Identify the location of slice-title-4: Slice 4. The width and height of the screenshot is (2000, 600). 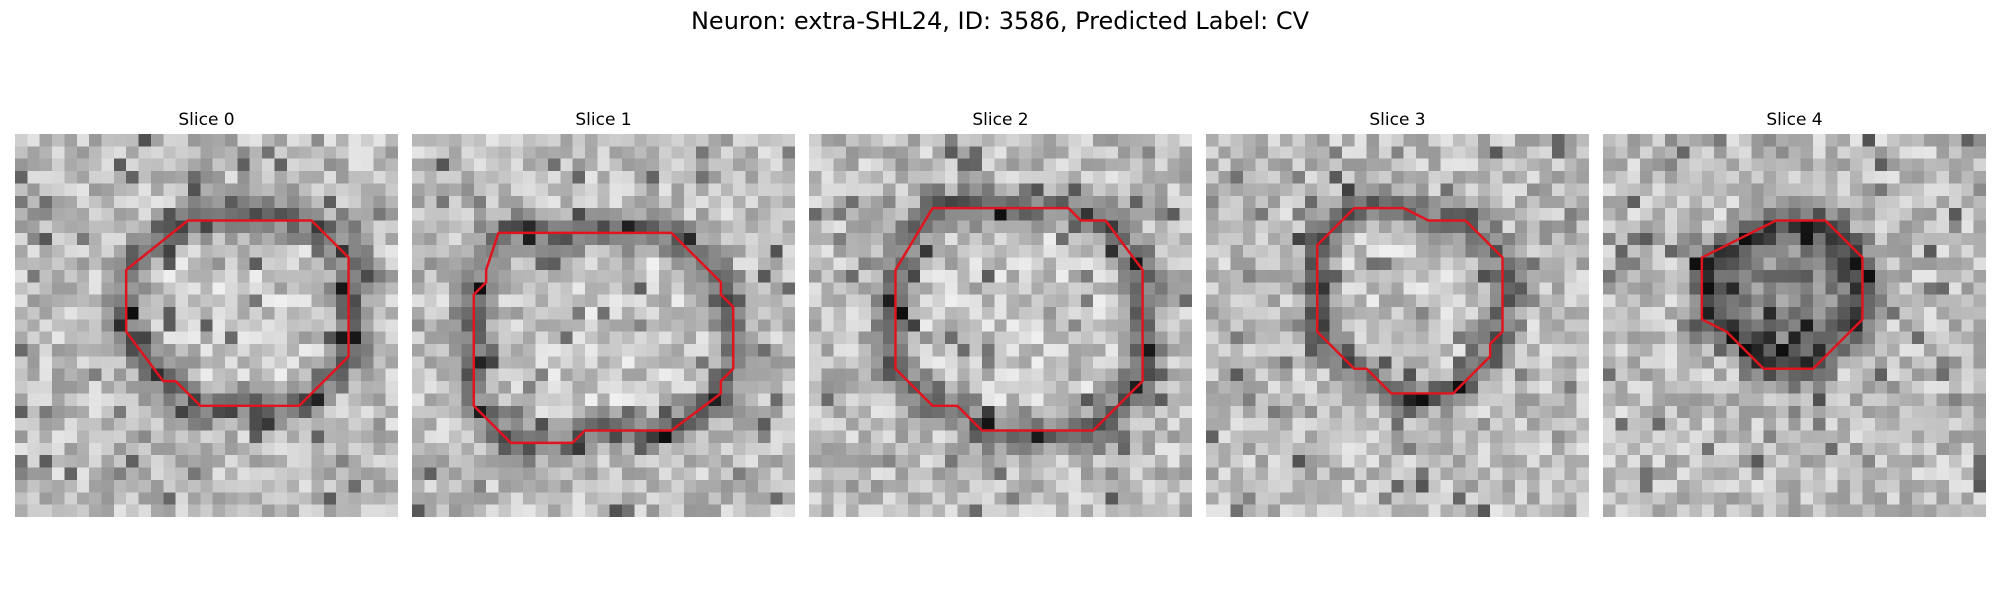
(1794, 120).